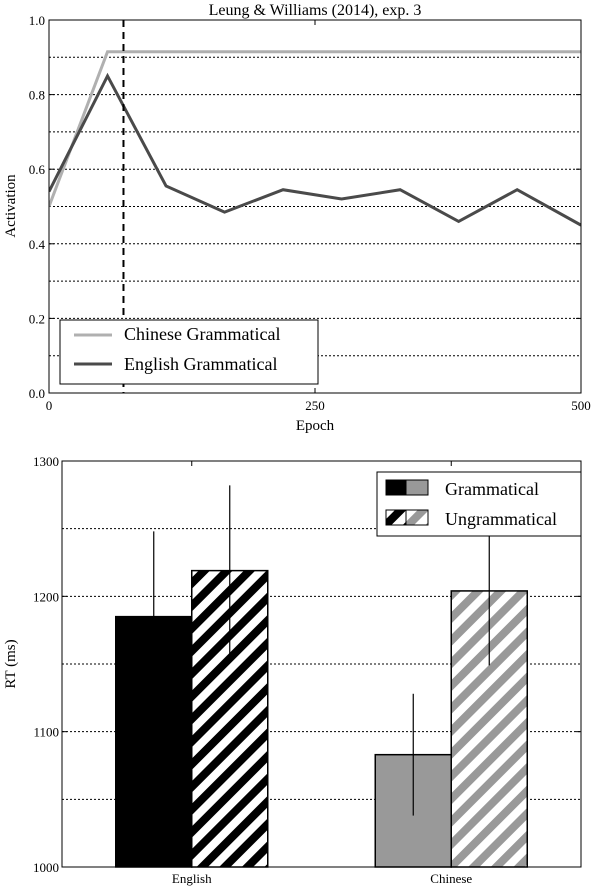 The image size is (594, 886). Describe the element at coordinates (492, 489) in the screenshot. I see `legend-label-grammatical: Grammatical` at that location.